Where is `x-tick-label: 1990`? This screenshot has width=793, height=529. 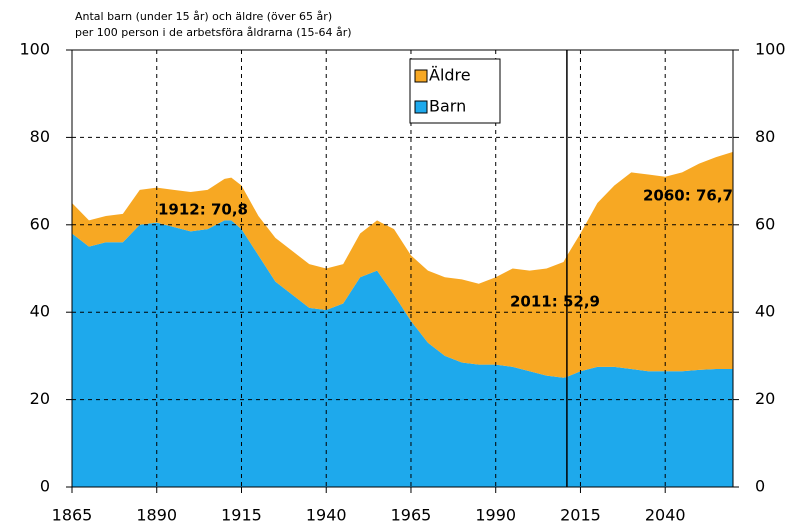 x-tick-label: 1990 is located at coordinates (495, 515).